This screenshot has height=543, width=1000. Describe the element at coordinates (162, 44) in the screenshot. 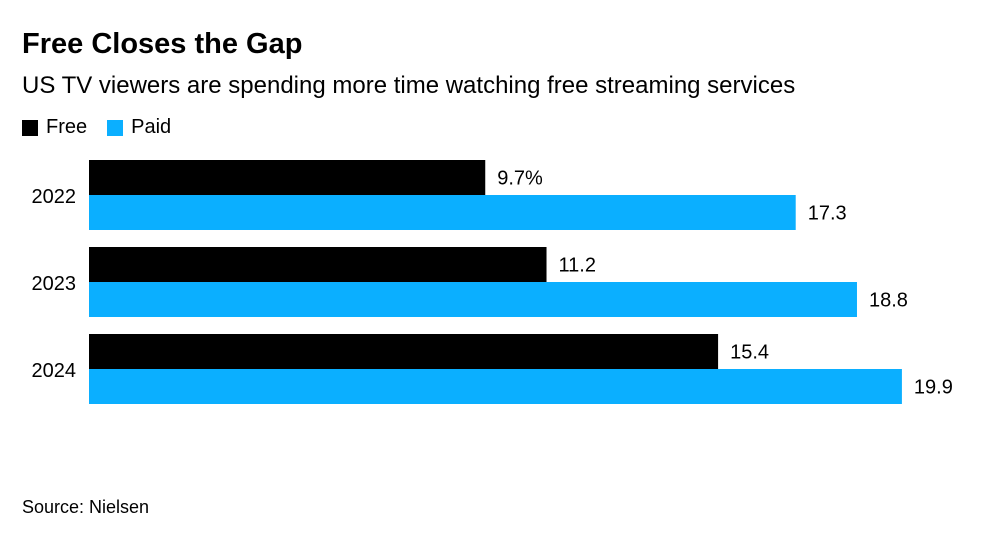

I see `chart-title: Free Closes the Gap` at that location.